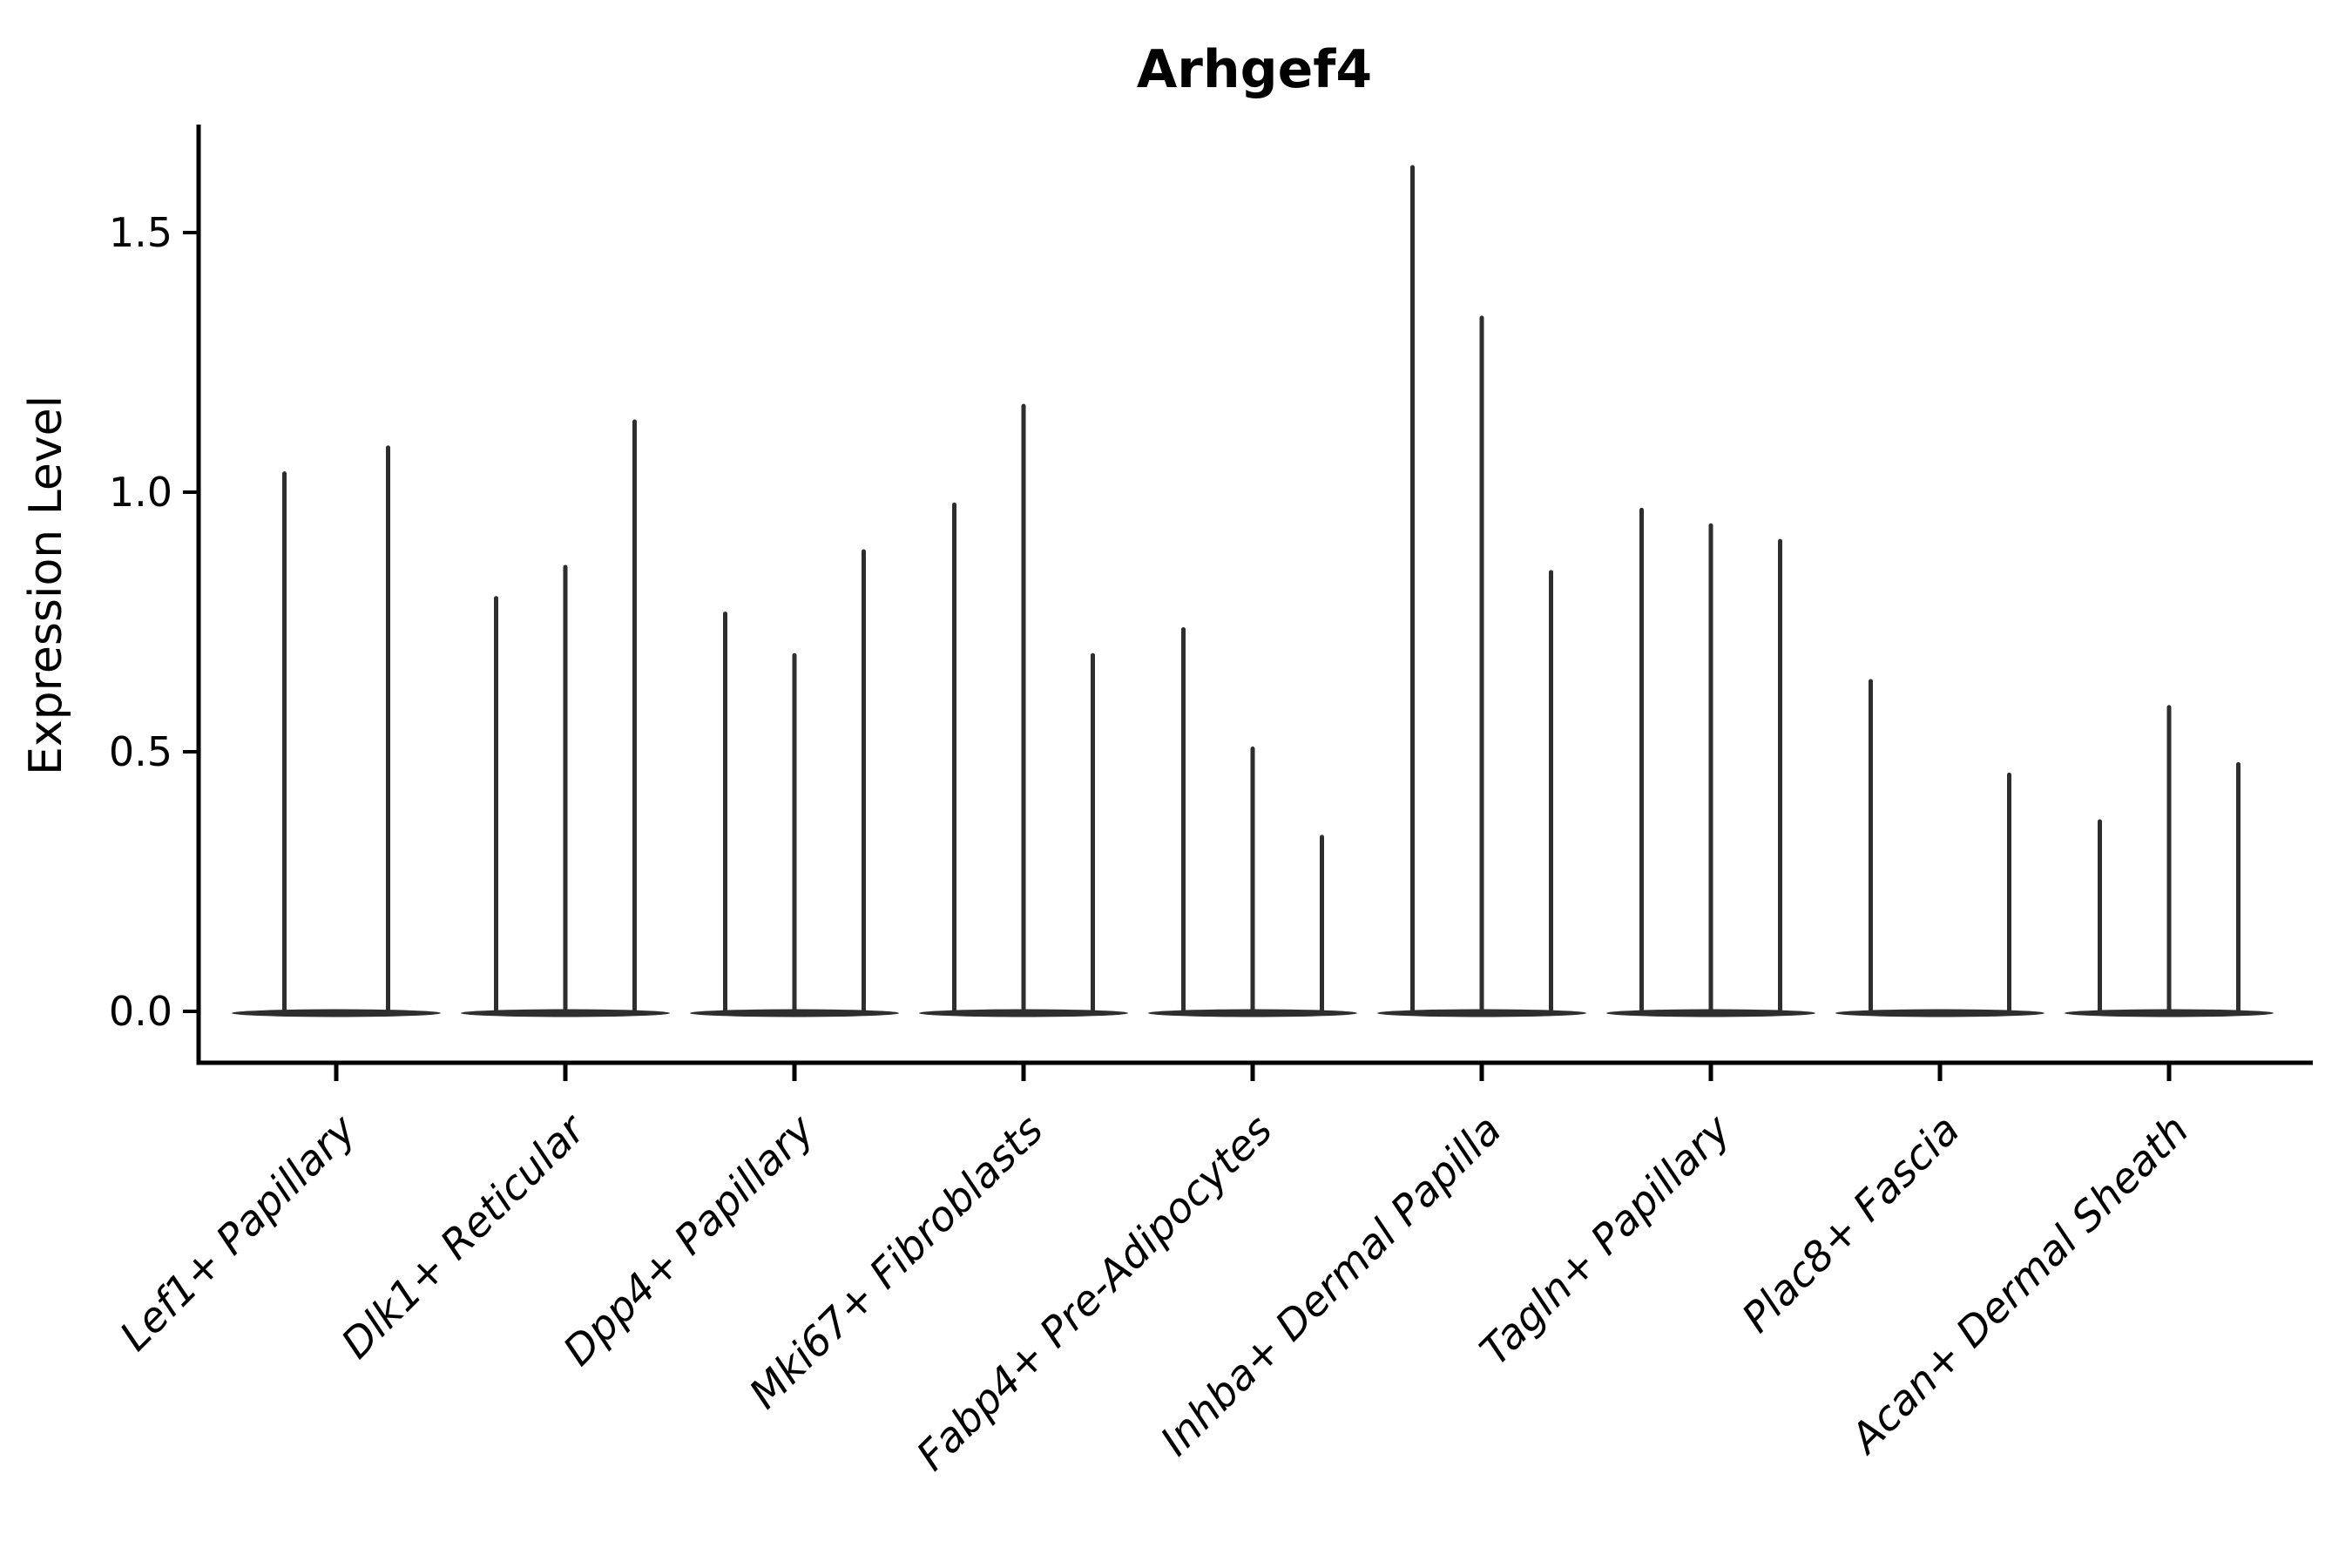 This screenshot has height=1568, width=2352. I want to click on x-tick-label: Plac8+ Fascia, so click(1851, 1224).